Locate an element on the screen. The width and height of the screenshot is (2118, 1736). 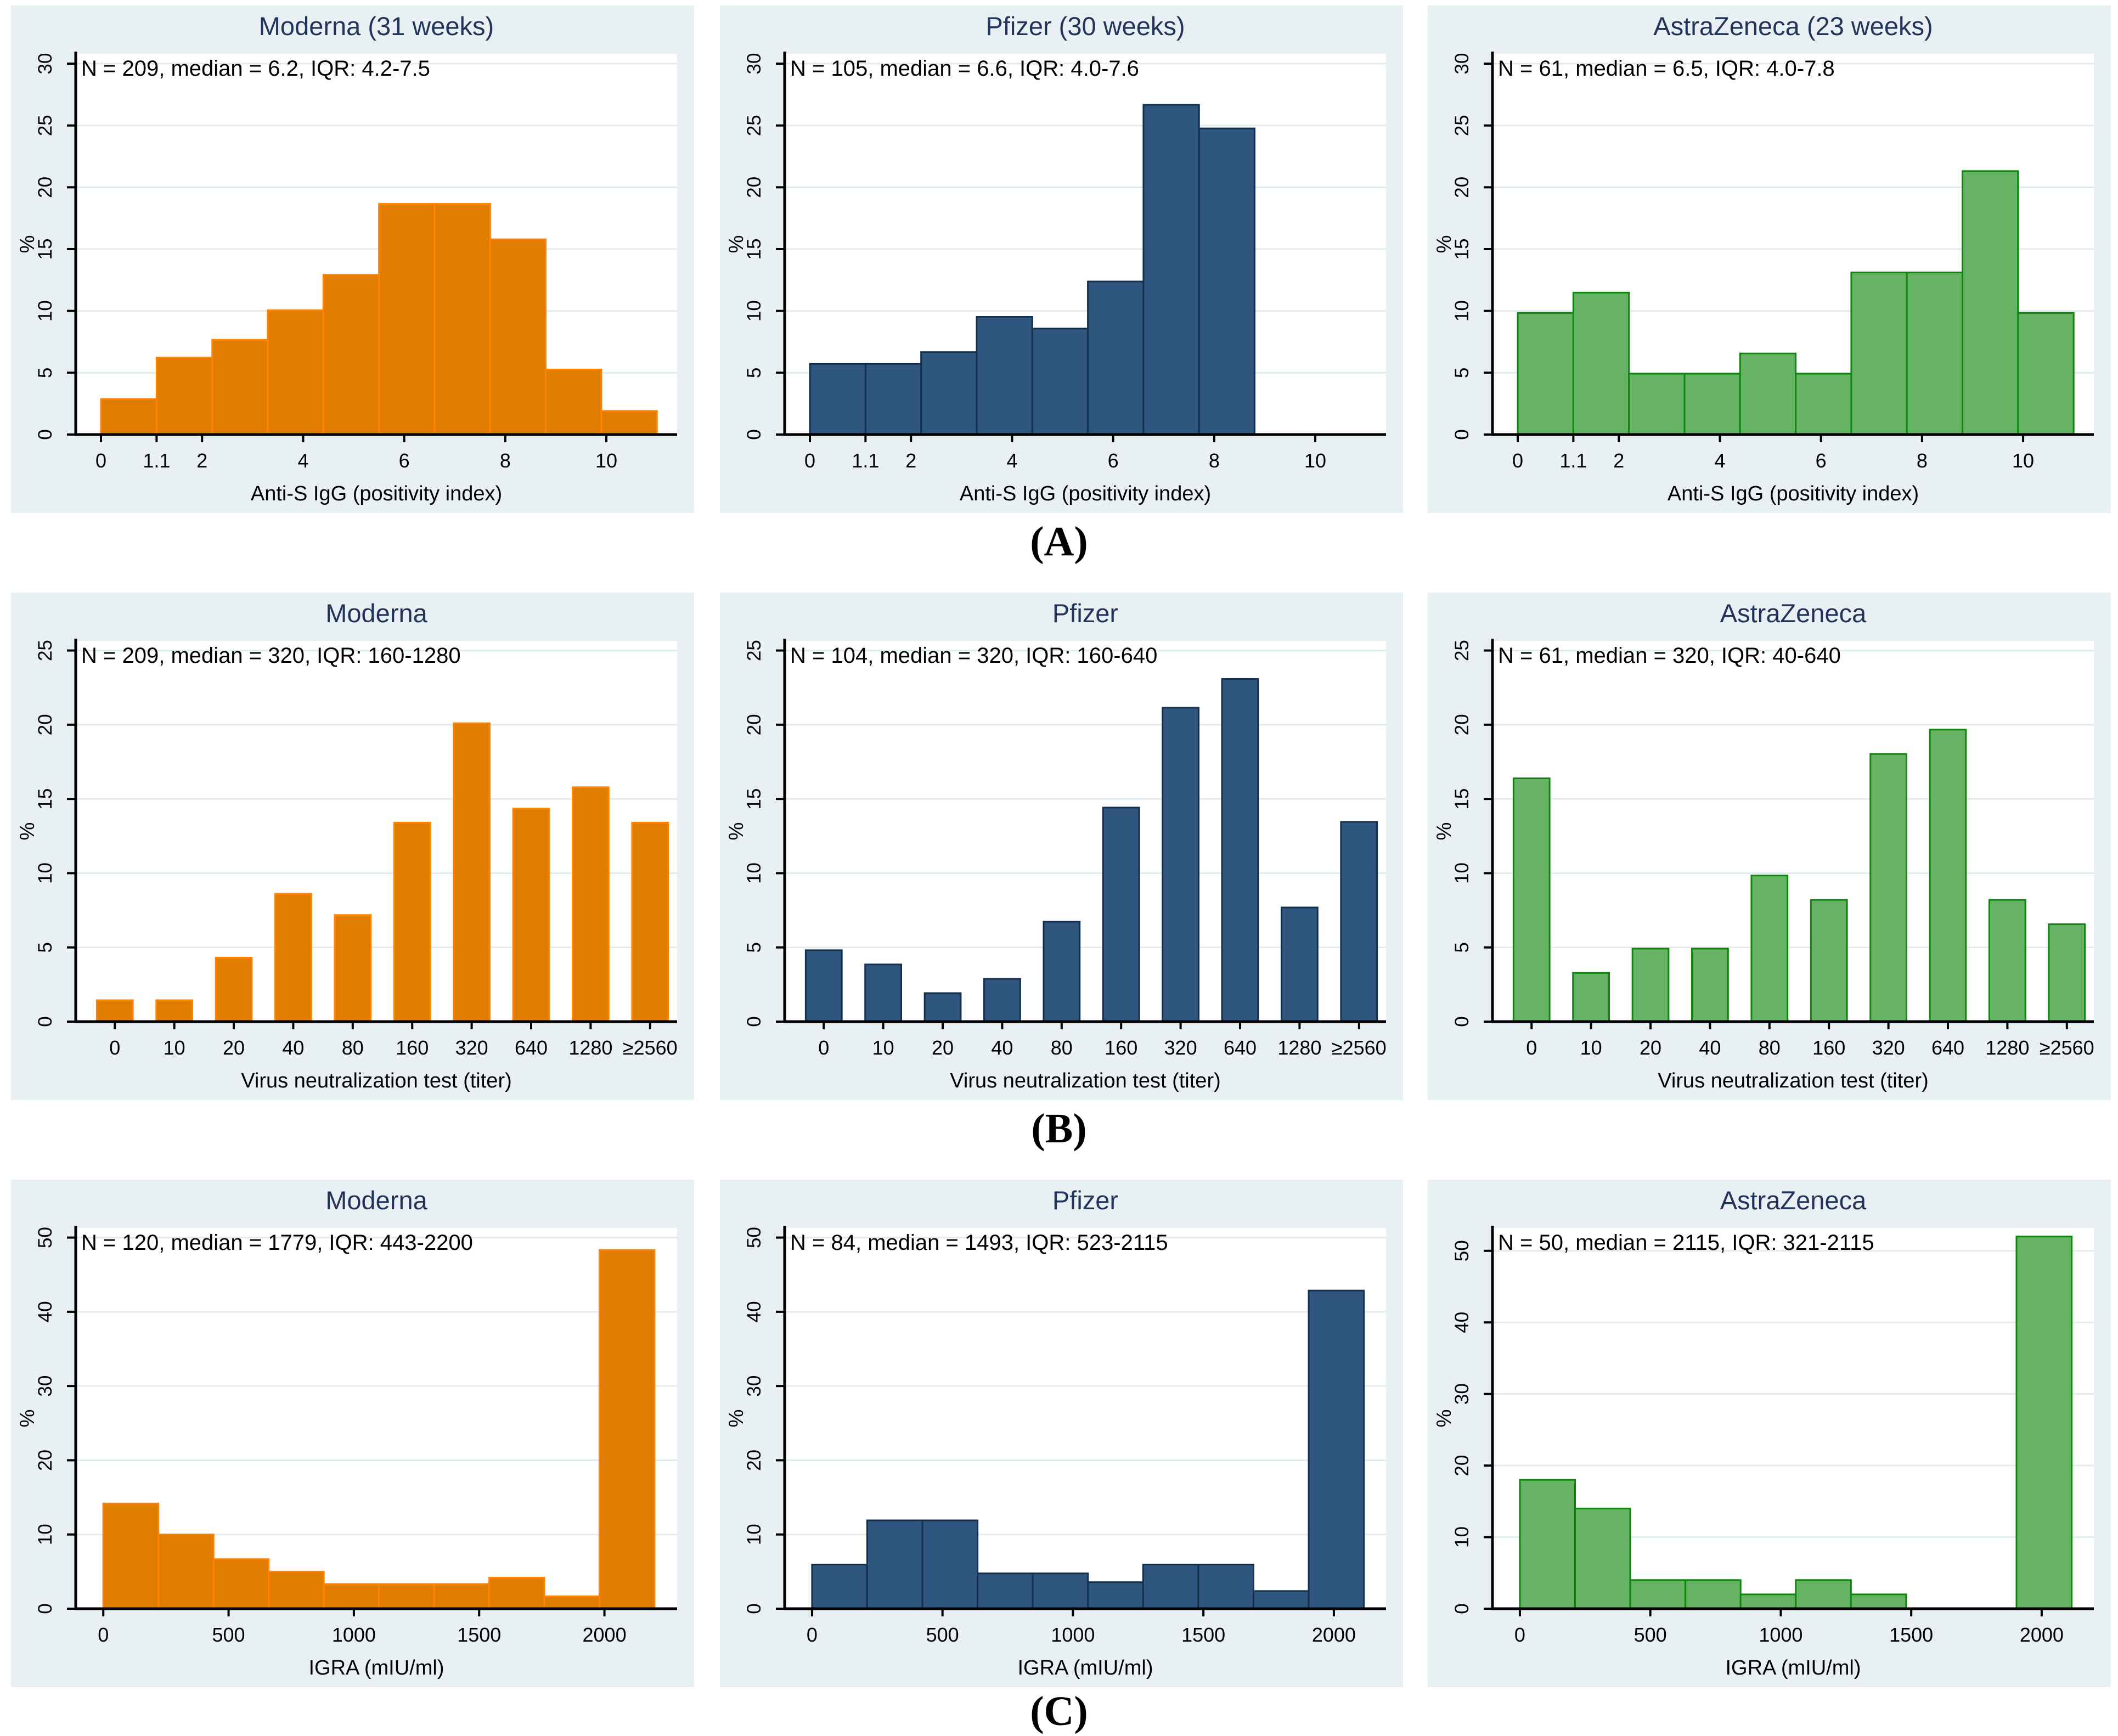
panel-title: AstraZeneca (23 weeks) is located at coordinates (1793, 26).